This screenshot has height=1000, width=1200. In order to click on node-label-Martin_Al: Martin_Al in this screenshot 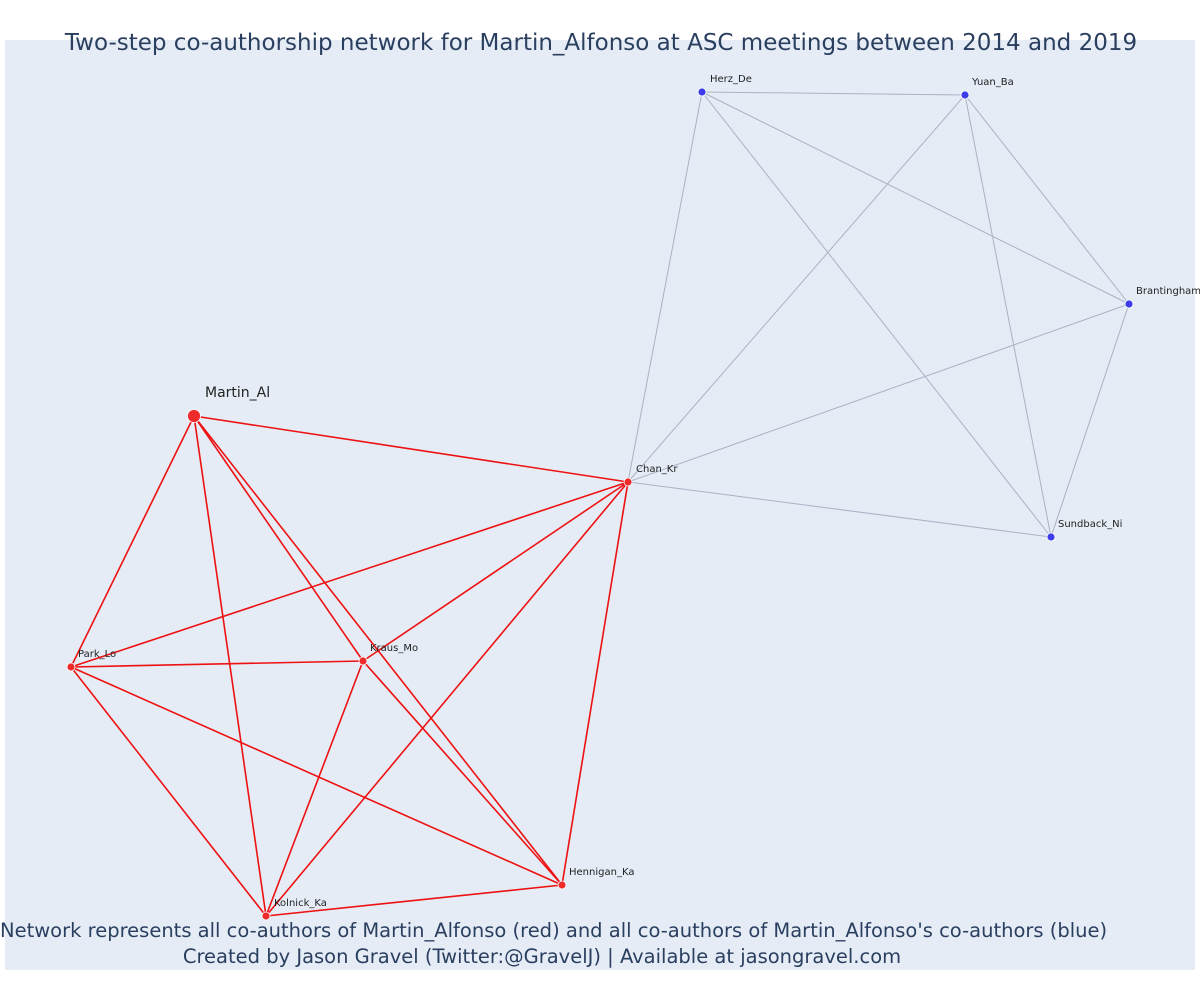, I will do `click(237, 393)`.